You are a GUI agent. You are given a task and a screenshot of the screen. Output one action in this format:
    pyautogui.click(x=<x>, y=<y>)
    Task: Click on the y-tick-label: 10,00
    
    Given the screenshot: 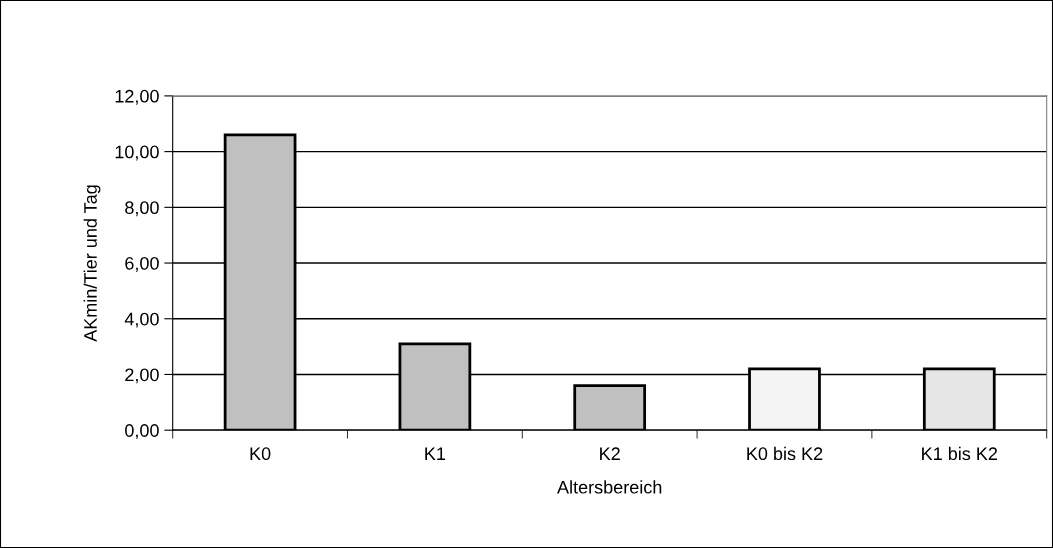 What is the action you would take?
    pyautogui.click(x=137, y=153)
    